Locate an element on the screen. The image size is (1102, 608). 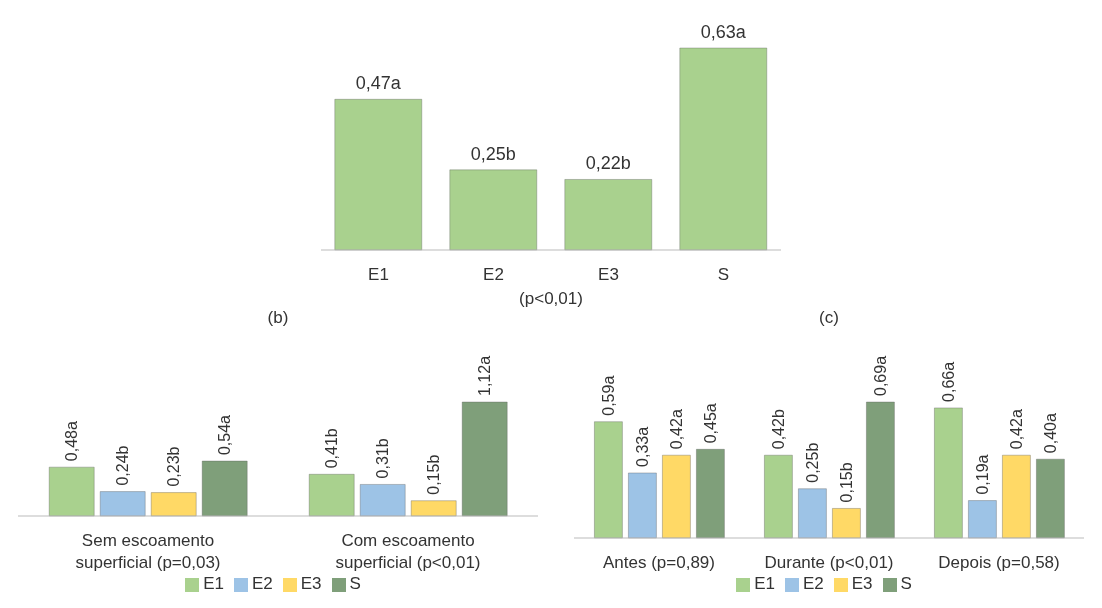
data-label: 0,41b is located at coordinates (332, 448).